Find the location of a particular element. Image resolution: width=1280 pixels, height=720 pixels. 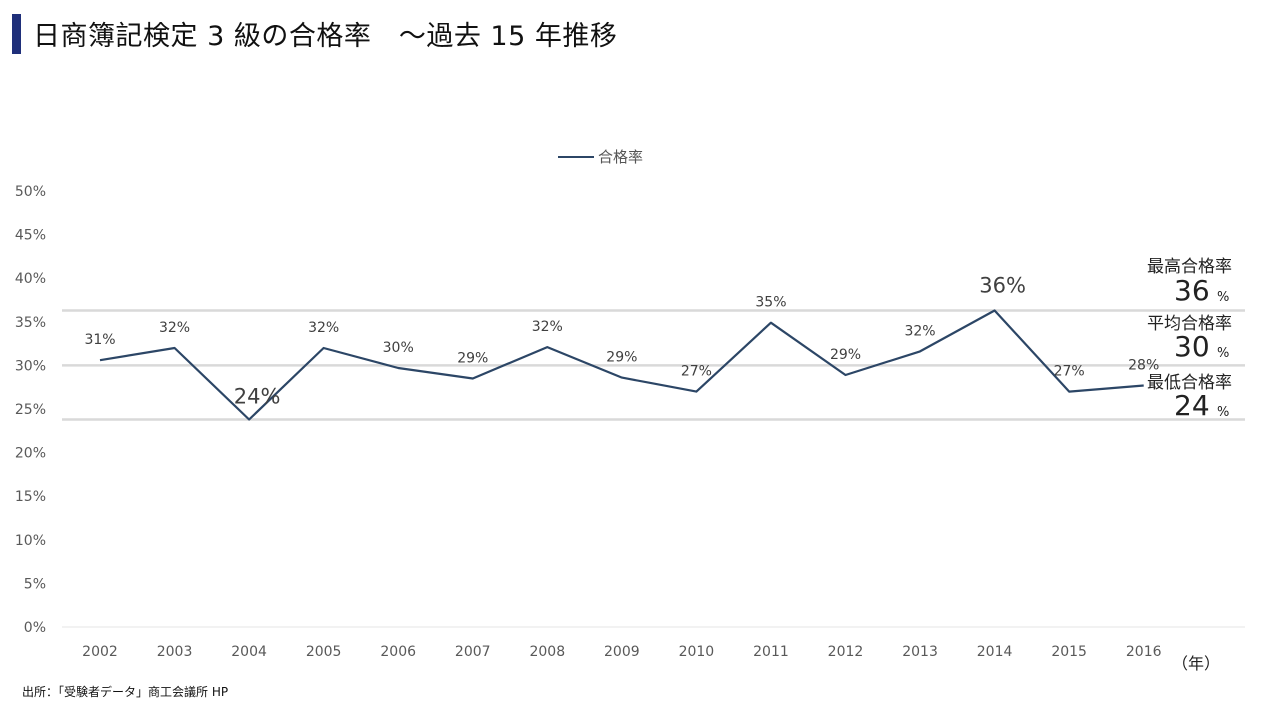

data-label: 28% is located at coordinates (1143, 365).